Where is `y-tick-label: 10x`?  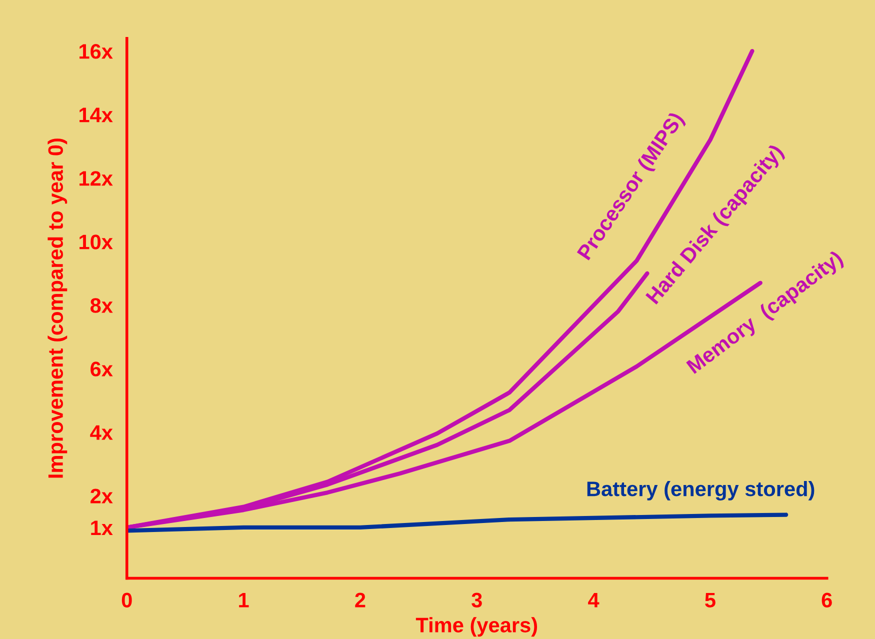
y-tick-label: 10x is located at coordinates (96, 242).